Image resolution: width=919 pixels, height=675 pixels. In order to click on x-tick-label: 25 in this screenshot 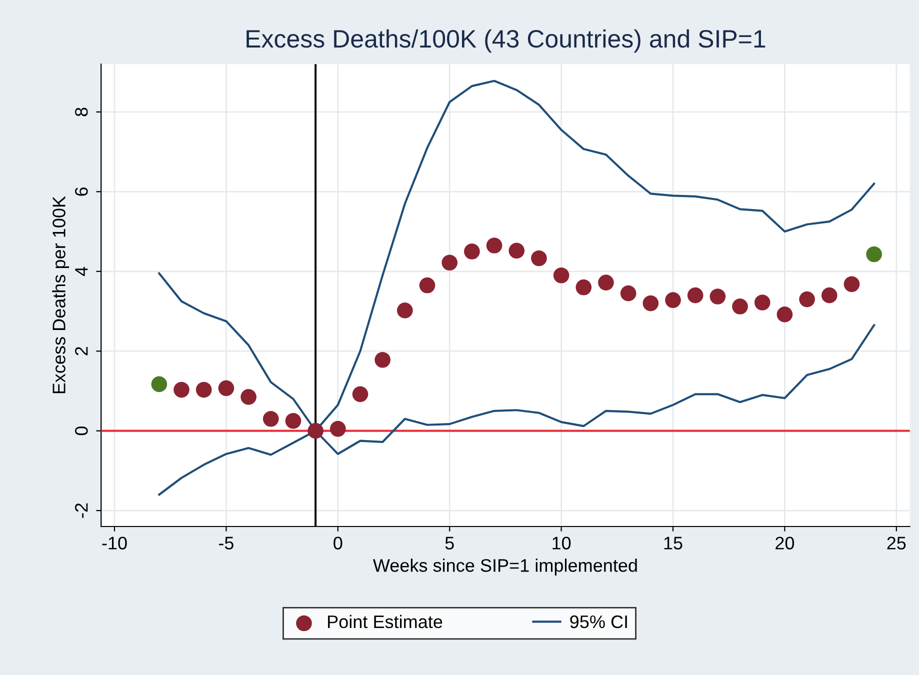, I will do `click(896, 543)`.